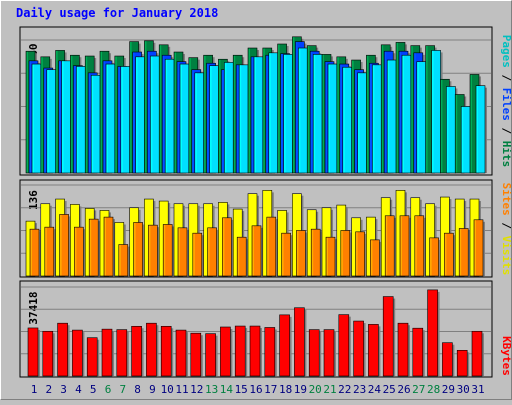 Image resolution: width=512 pixels, height=405 pixels. What do you see at coordinates (181, 389) in the screenshot?
I see `x-tick-label: 11` at bounding box center [181, 389].